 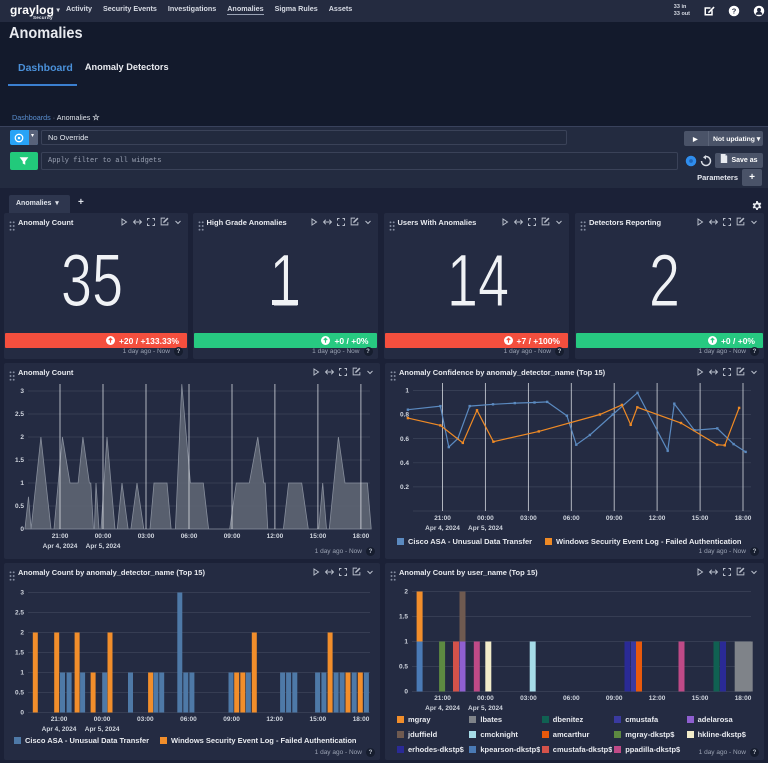 I want to click on svg-text: 0.8, so click(x=404, y=415).